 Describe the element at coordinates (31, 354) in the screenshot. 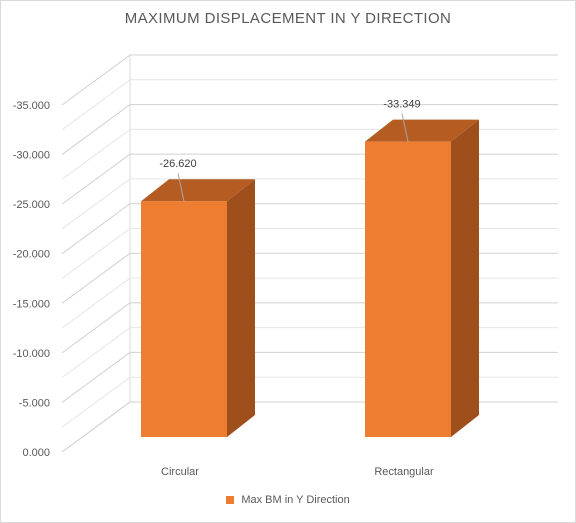

I see `y-tick-label: -10.000` at that location.